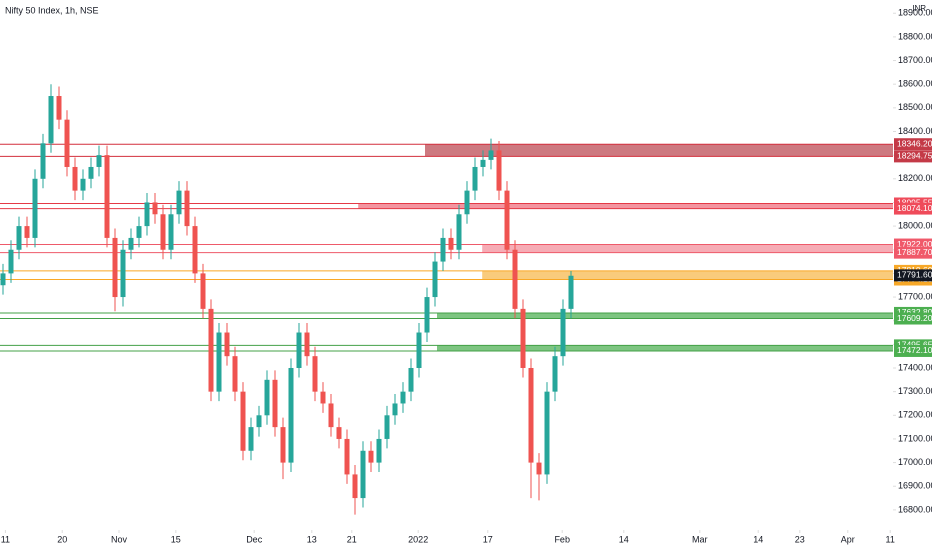 The image size is (932, 550). Describe the element at coordinates (176, 539) in the screenshot. I see `x-tick-label: 15` at that location.